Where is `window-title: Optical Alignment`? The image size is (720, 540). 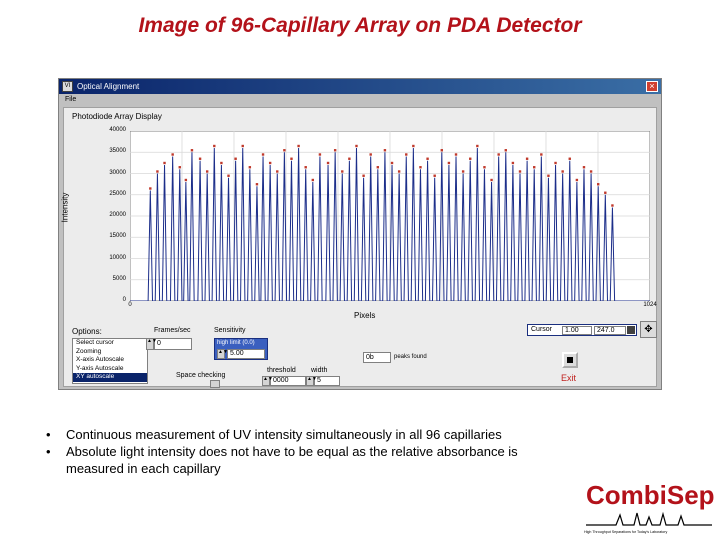 window-title: Optical Alignment is located at coordinates (108, 86).